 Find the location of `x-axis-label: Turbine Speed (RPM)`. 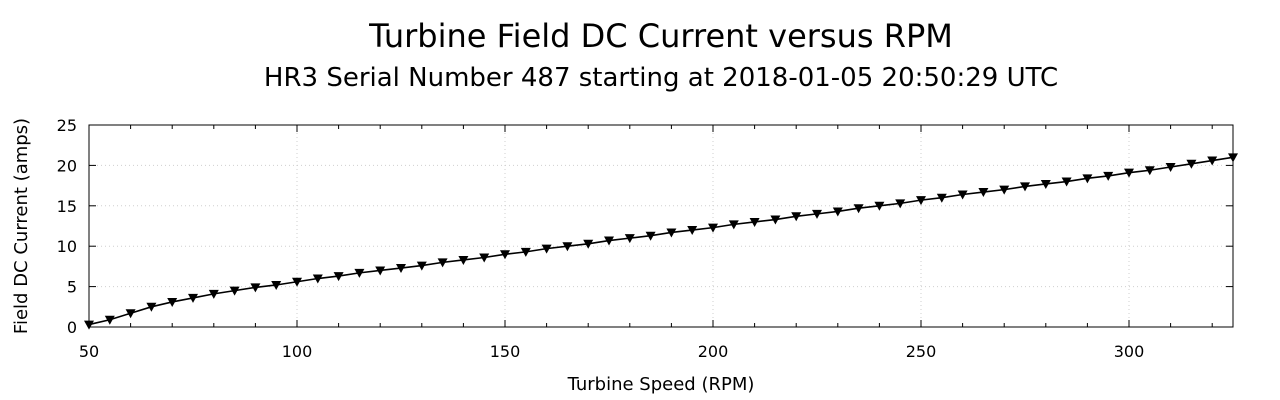

x-axis-label: Turbine Speed (RPM) is located at coordinates (661, 384).